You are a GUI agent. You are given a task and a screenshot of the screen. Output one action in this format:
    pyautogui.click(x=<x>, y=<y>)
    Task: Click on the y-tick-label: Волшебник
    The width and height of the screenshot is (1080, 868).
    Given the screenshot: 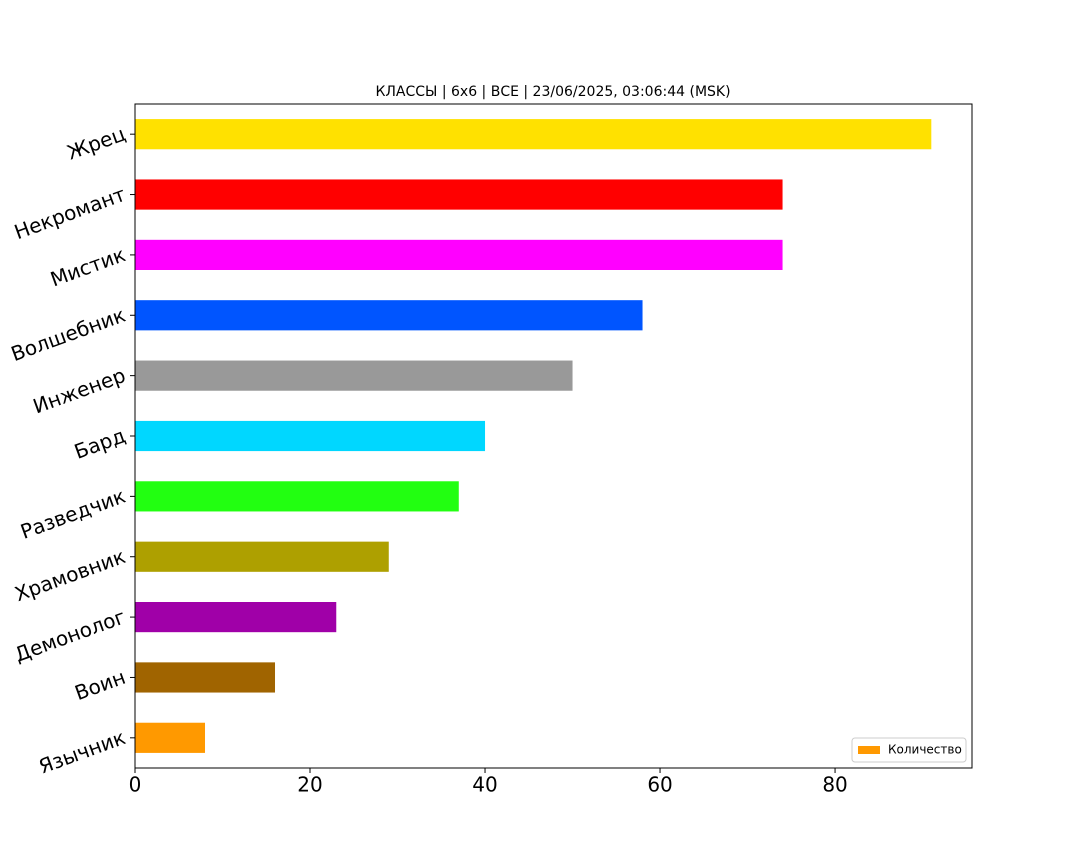 What is the action you would take?
    pyautogui.click(x=68, y=335)
    